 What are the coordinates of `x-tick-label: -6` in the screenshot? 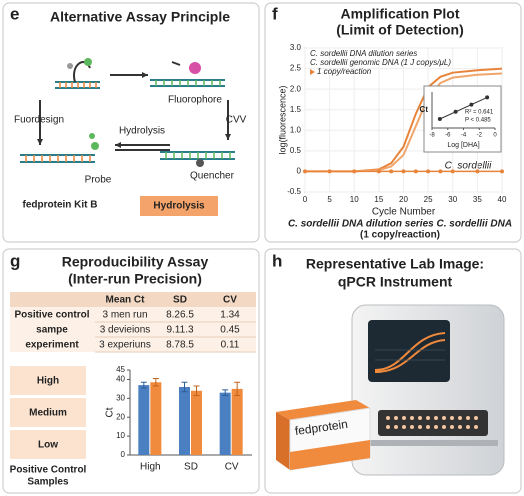 It's located at (448, 136).